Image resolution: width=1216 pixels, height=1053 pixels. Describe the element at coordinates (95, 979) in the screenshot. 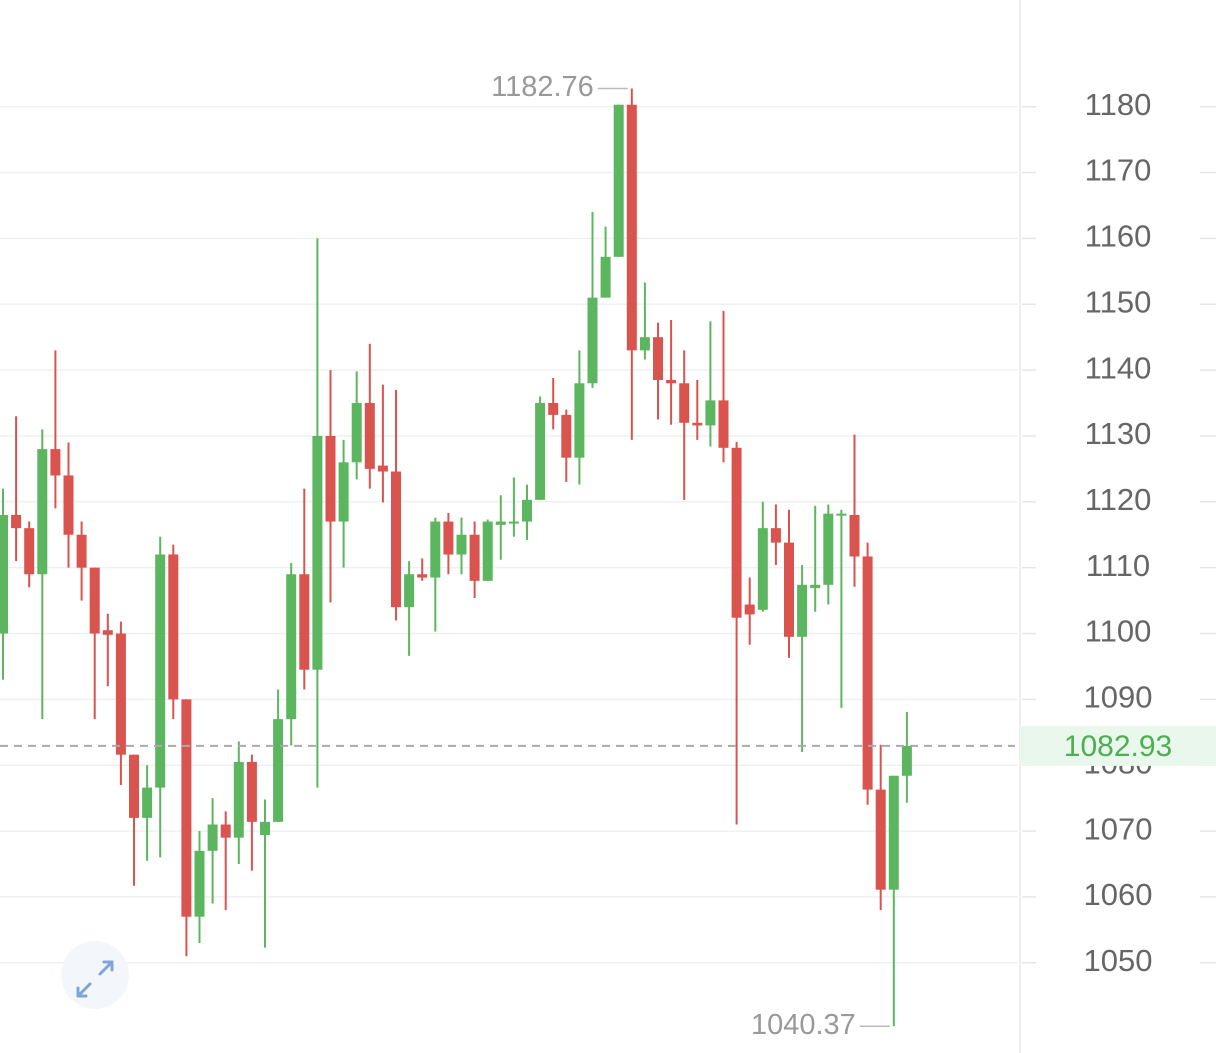

I see `expand-icon` at that location.